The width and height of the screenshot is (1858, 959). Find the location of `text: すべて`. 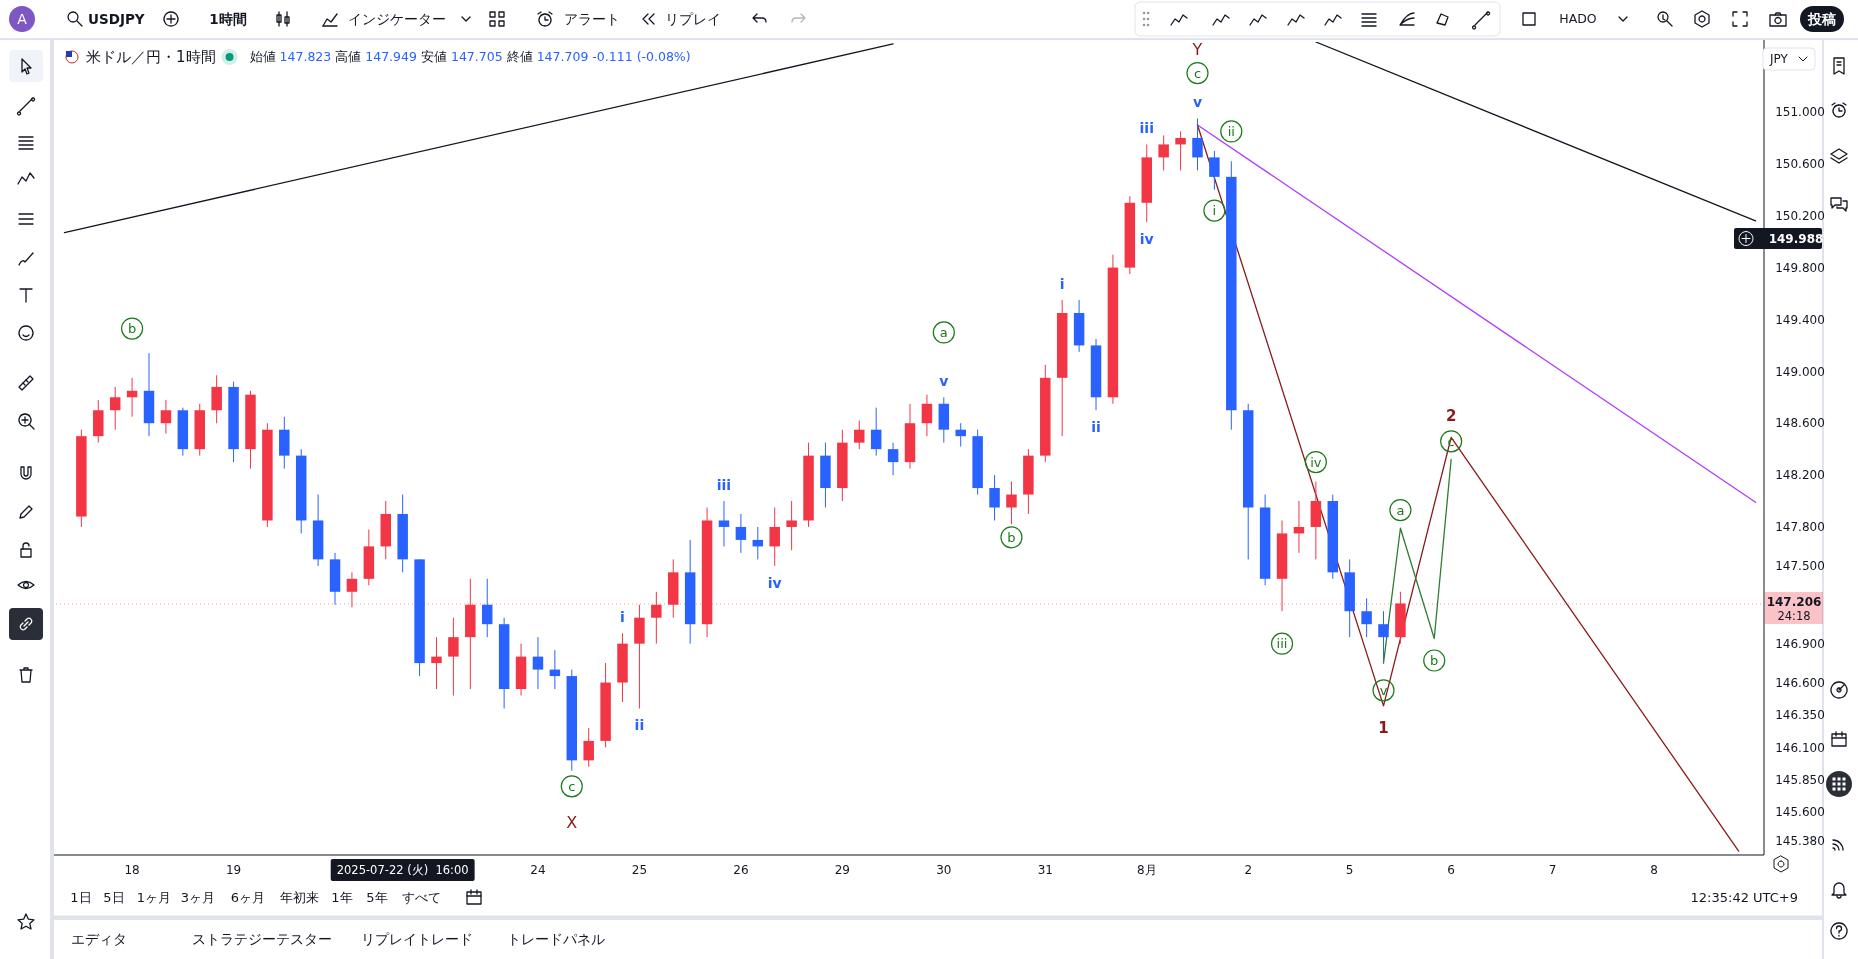

text: すべて is located at coordinates (421, 897).